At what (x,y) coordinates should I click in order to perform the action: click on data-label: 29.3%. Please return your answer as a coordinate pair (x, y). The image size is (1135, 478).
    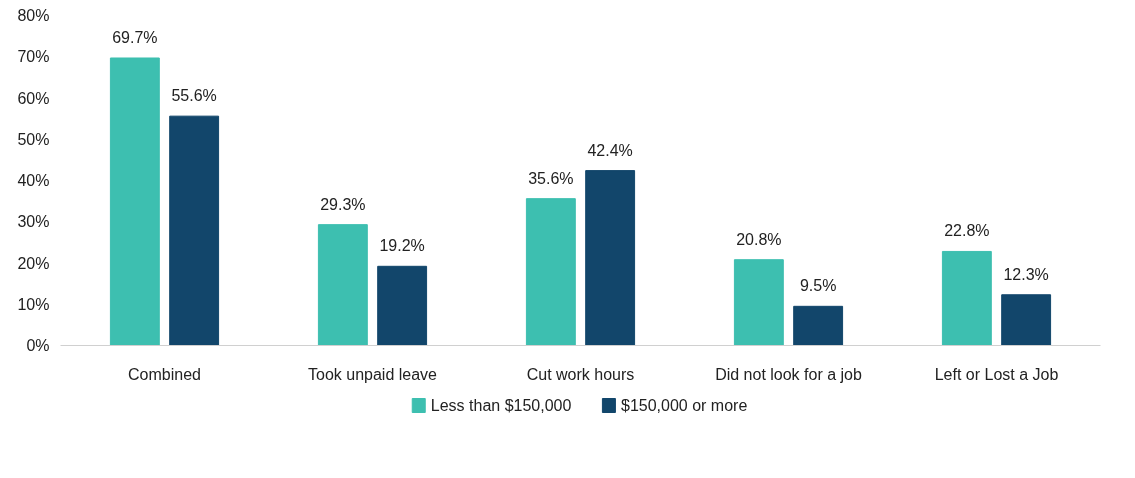
    Looking at the image, I should click on (343, 204).